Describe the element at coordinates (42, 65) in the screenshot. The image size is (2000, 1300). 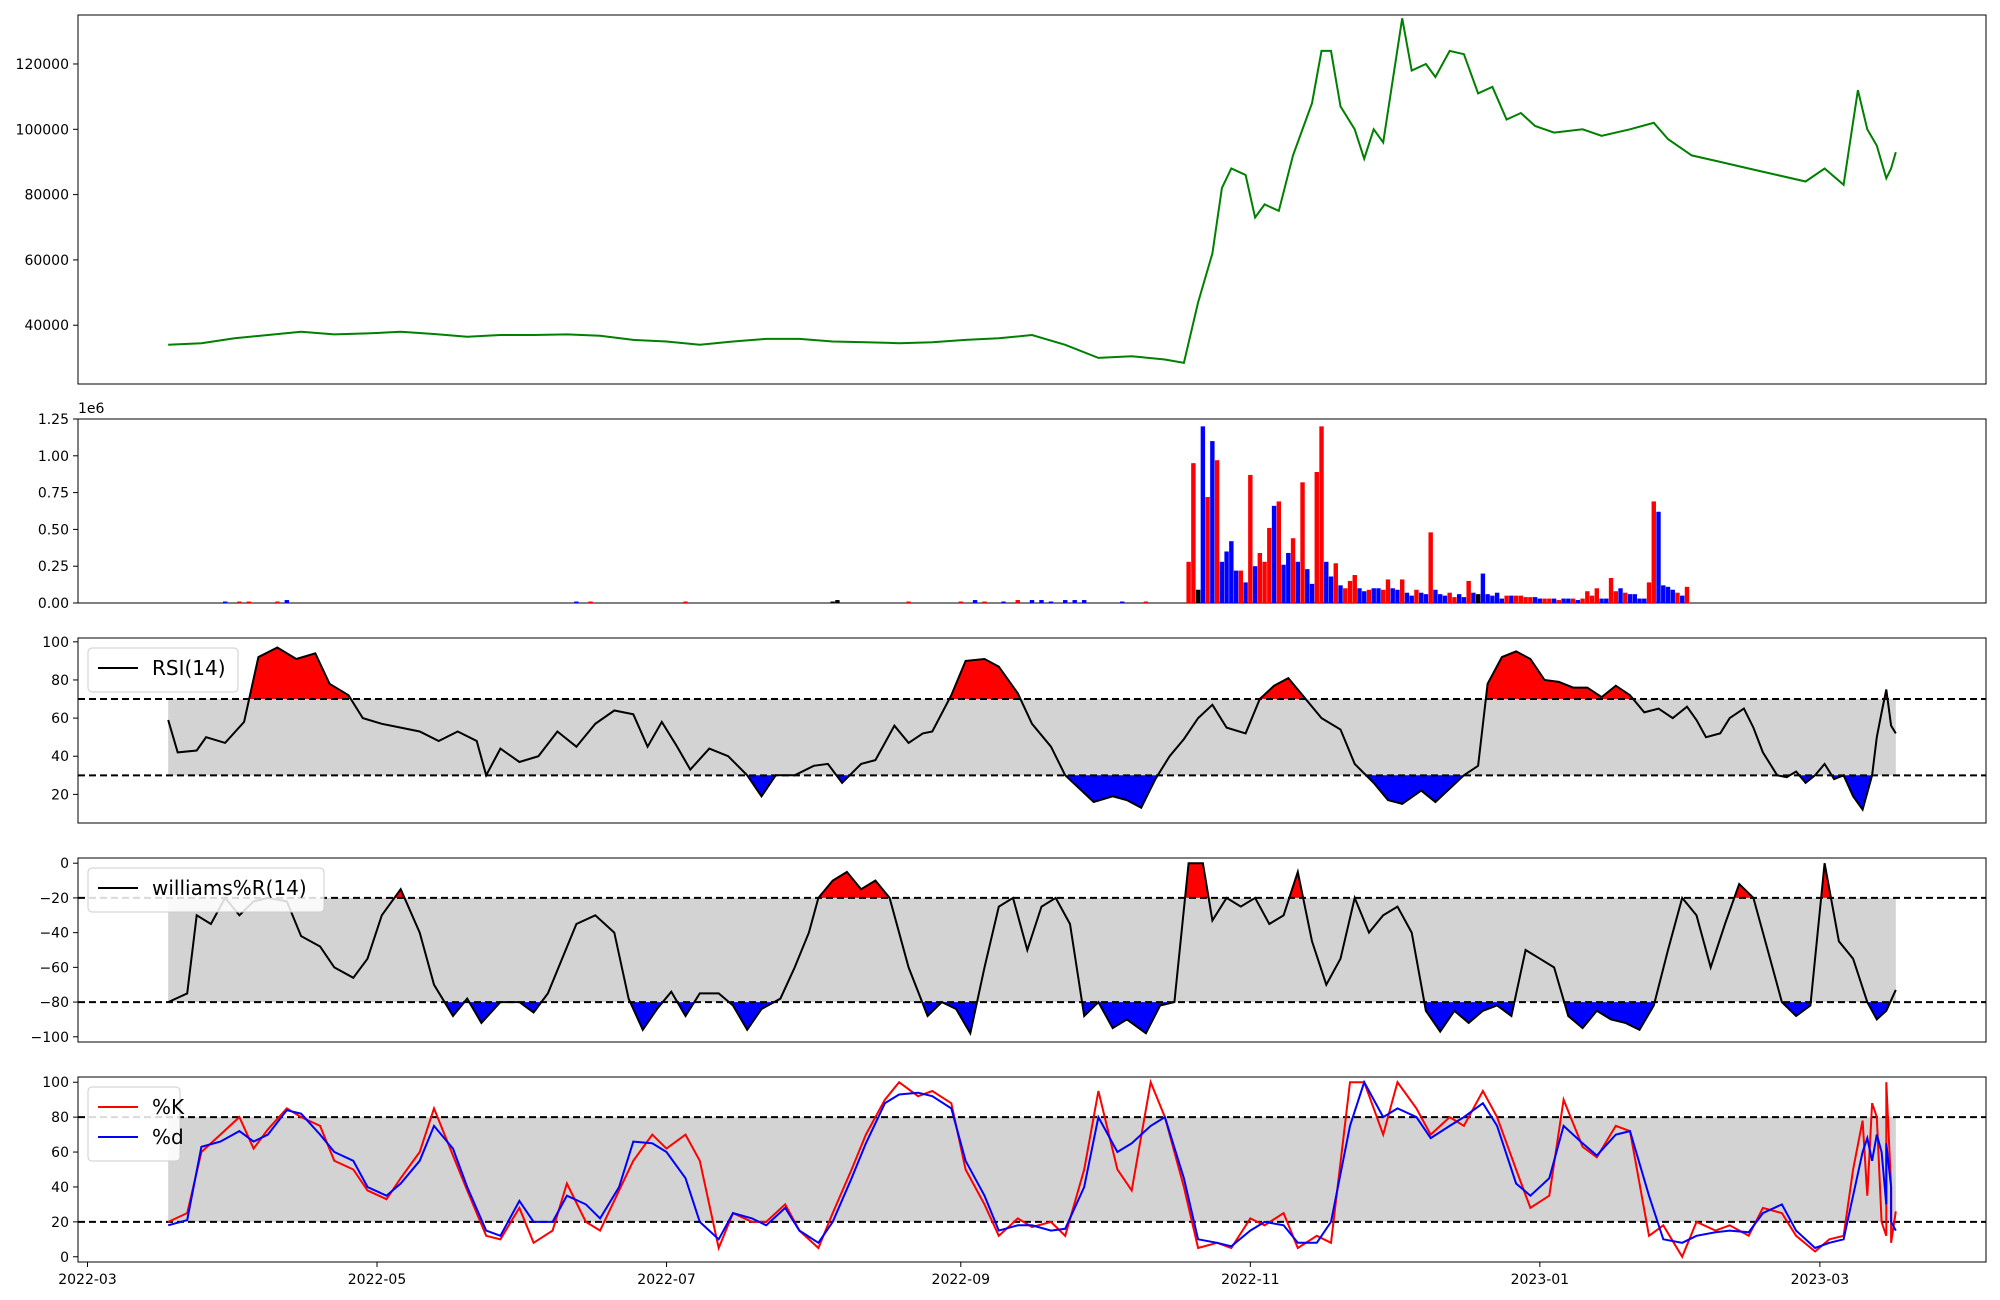
I see `y-tick-label: 120000` at that location.